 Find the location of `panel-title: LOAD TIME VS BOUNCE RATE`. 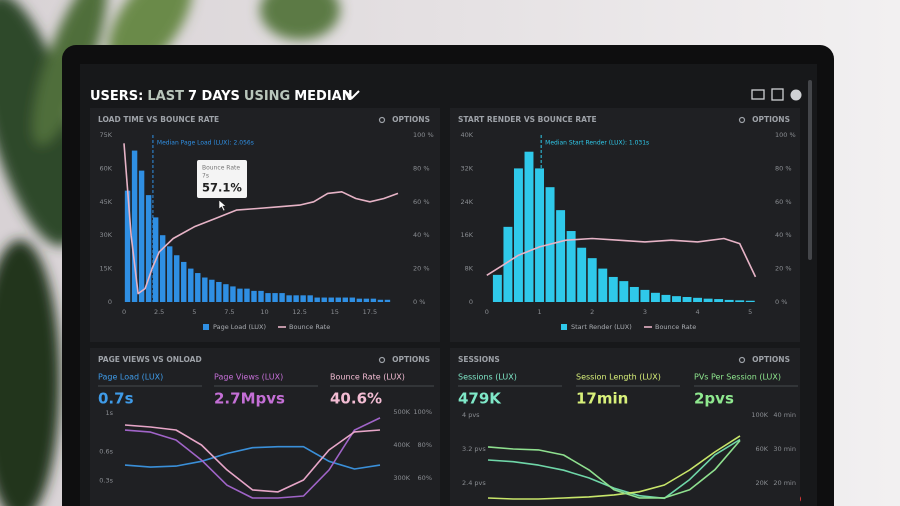

panel-title: LOAD TIME VS BOUNCE RATE is located at coordinates (158, 119).